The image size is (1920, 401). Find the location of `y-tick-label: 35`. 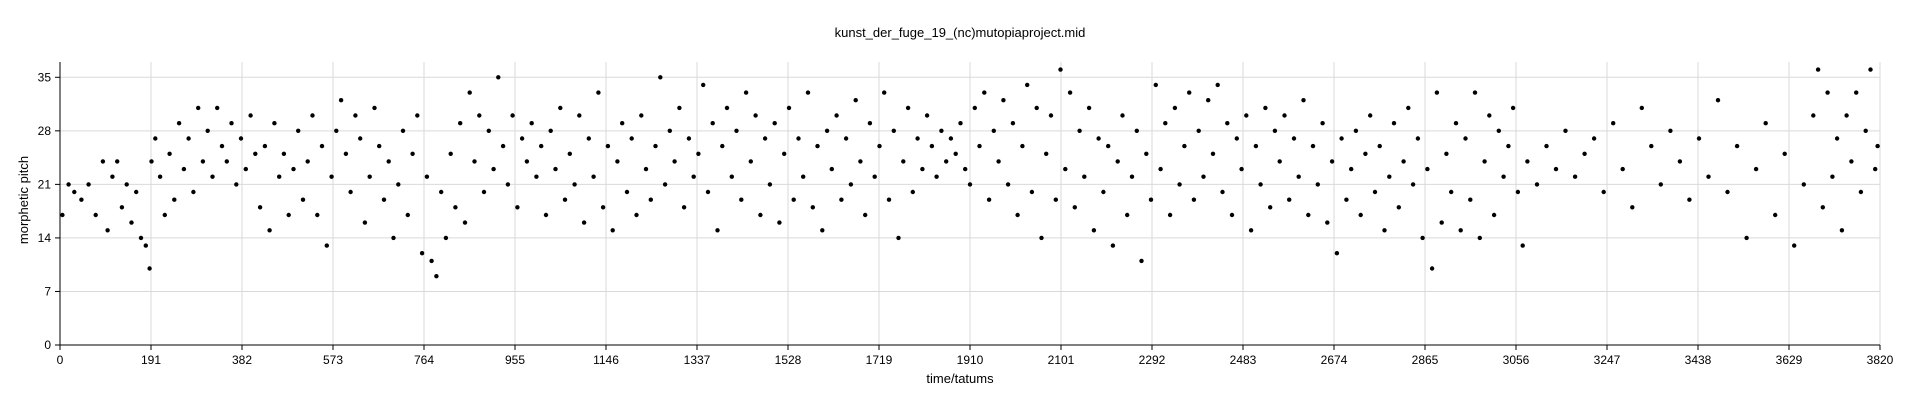

y-tick-label: 35 is located at coordinates (45, 77).